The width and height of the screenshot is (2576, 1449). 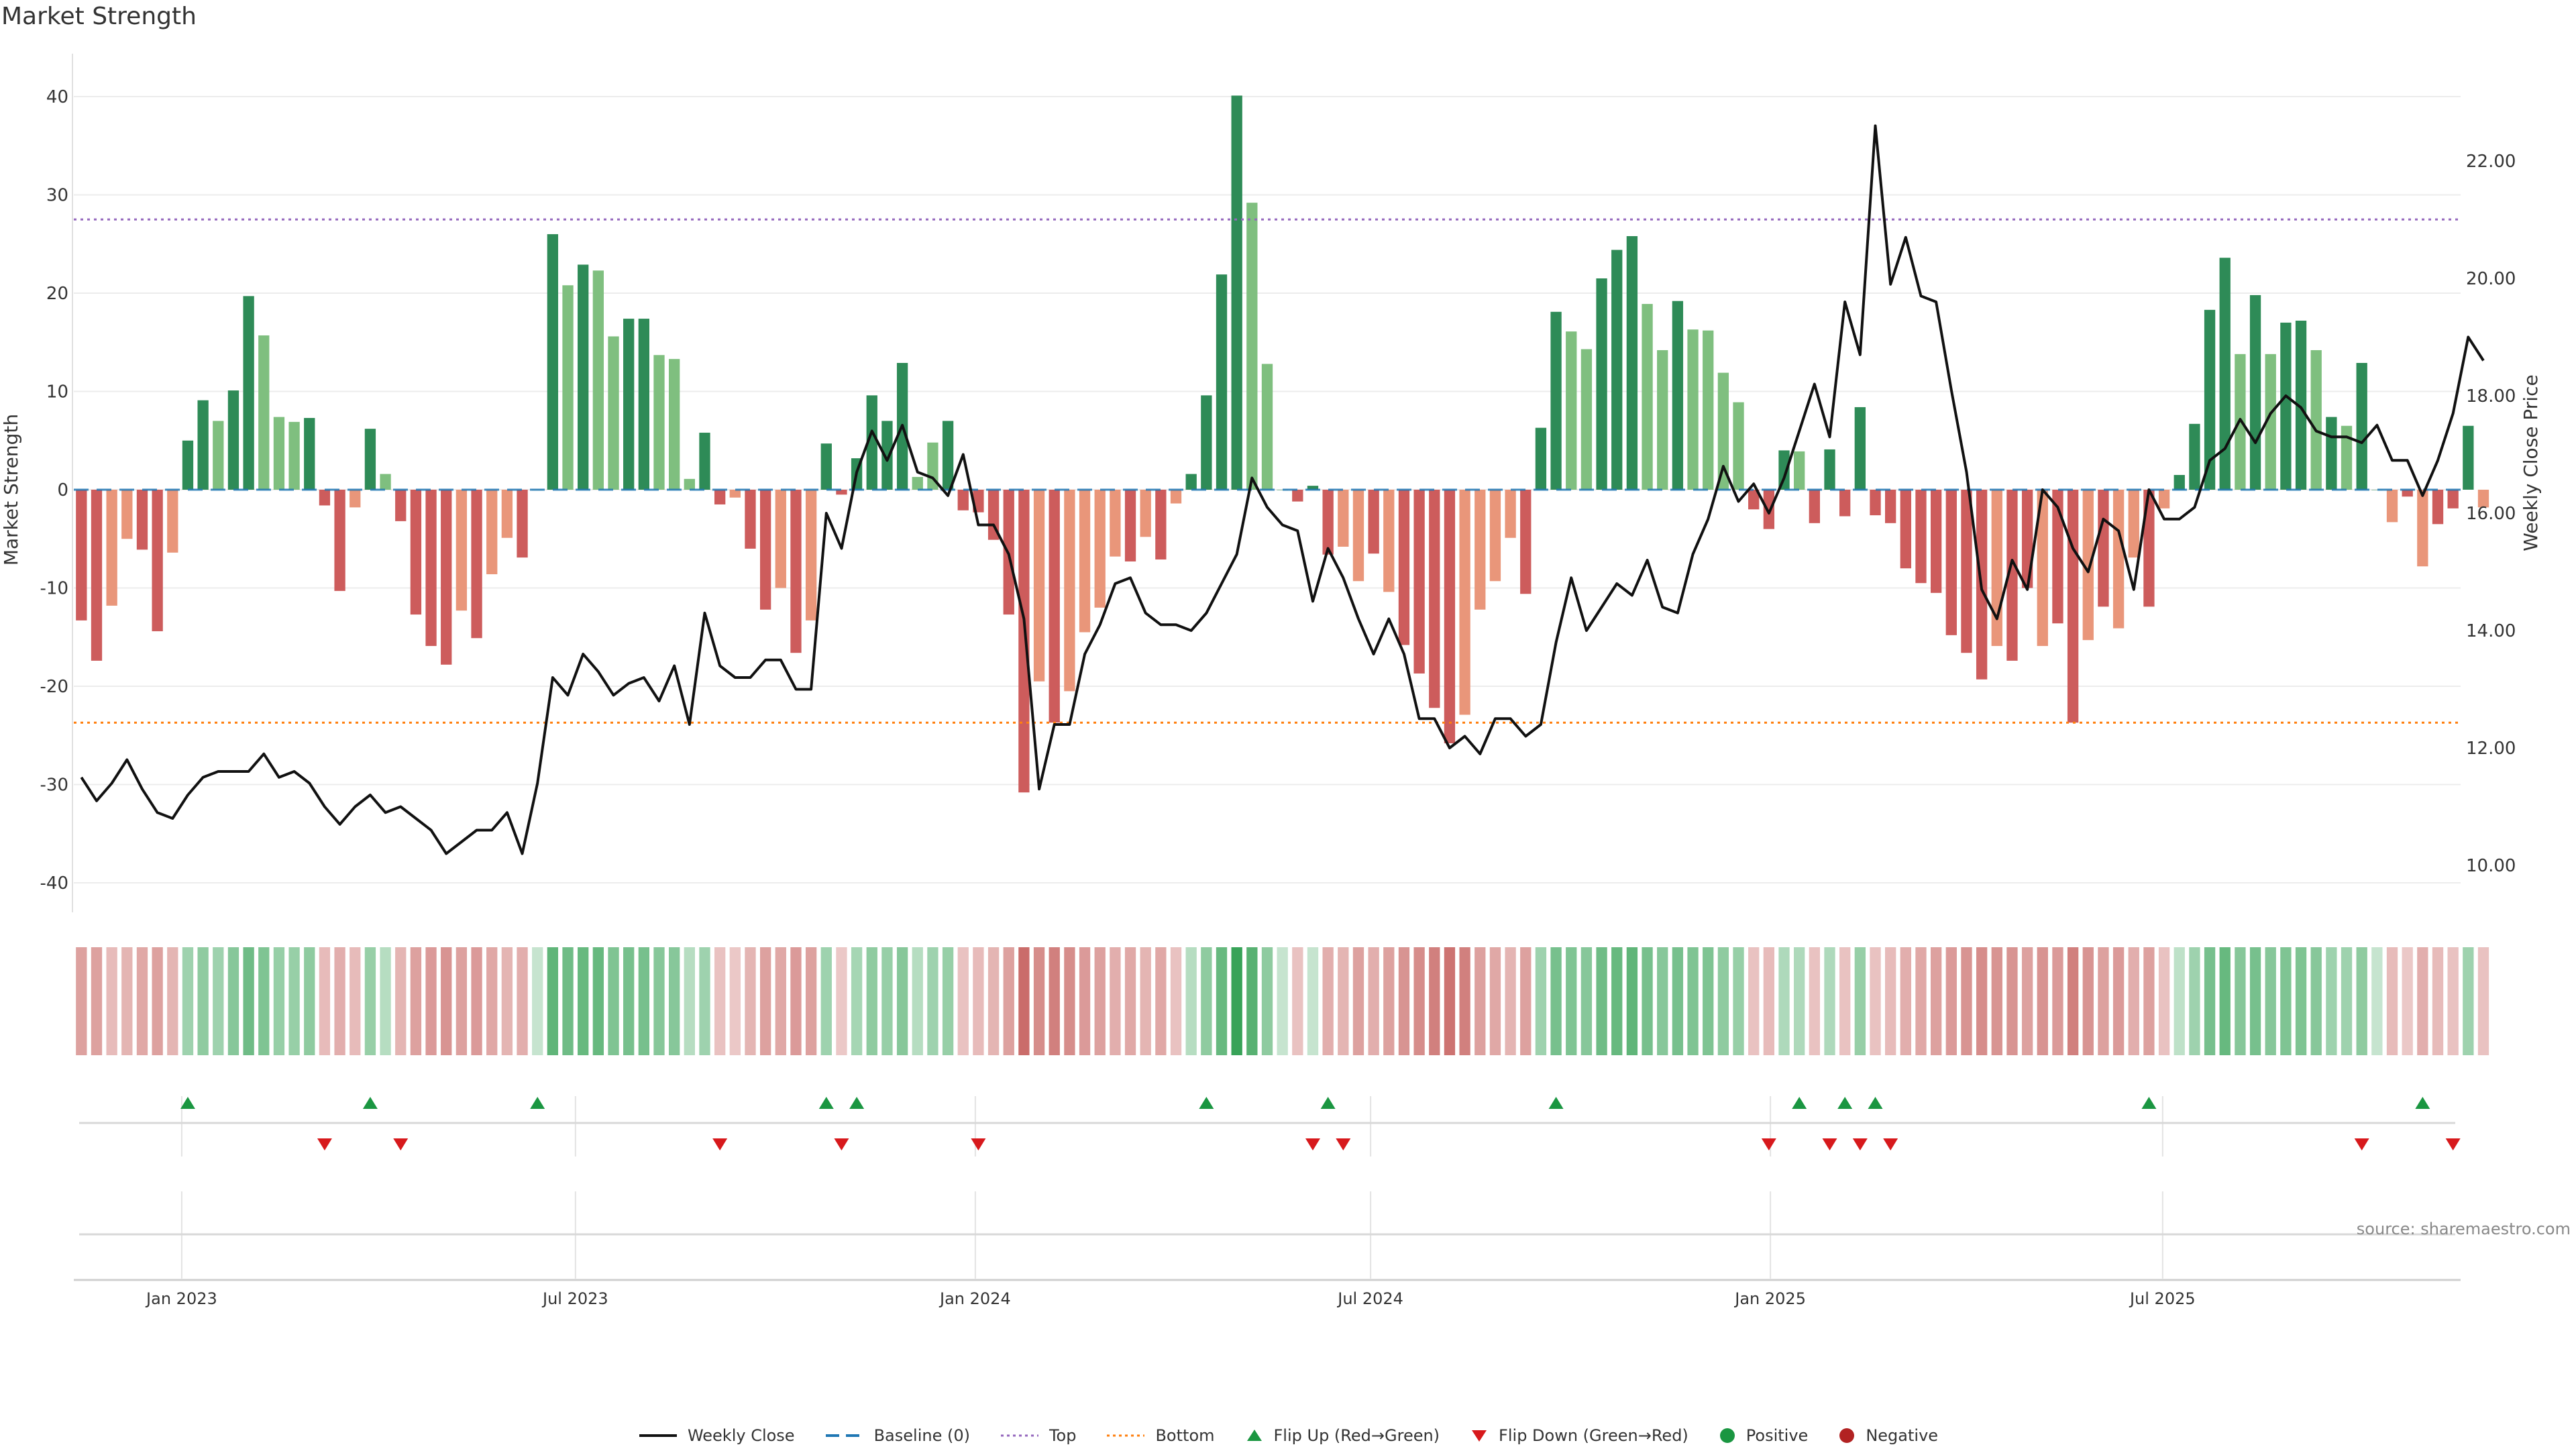 What do you see at coordinates (1578, 1435) in the screenshot?
I see `legend-item: Flip Down (Green→Red)` at bounding box center [1578, 1435].